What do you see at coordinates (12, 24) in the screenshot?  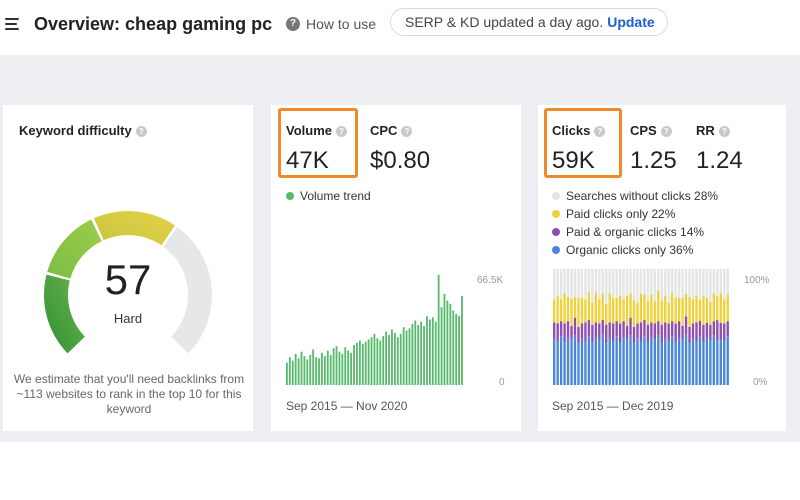 I see `menu-icon` at bounding box center [12, 24].